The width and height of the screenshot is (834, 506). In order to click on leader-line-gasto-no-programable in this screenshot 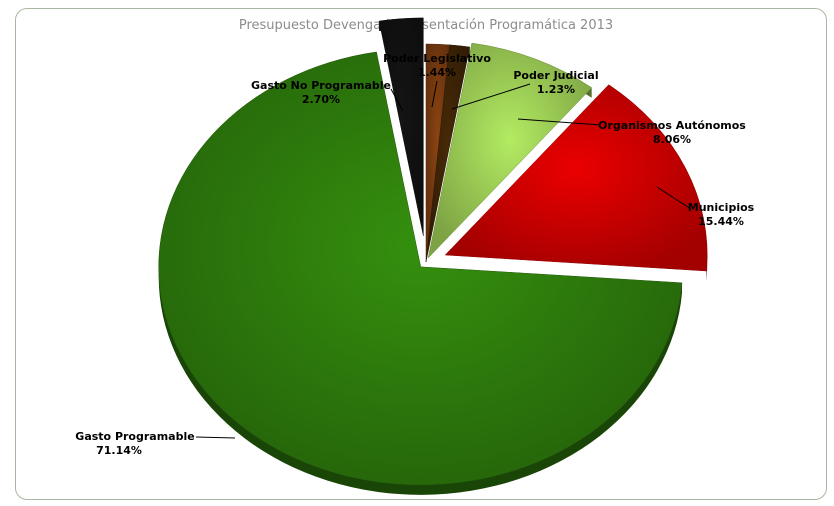, I will do `click(397, 100)`.